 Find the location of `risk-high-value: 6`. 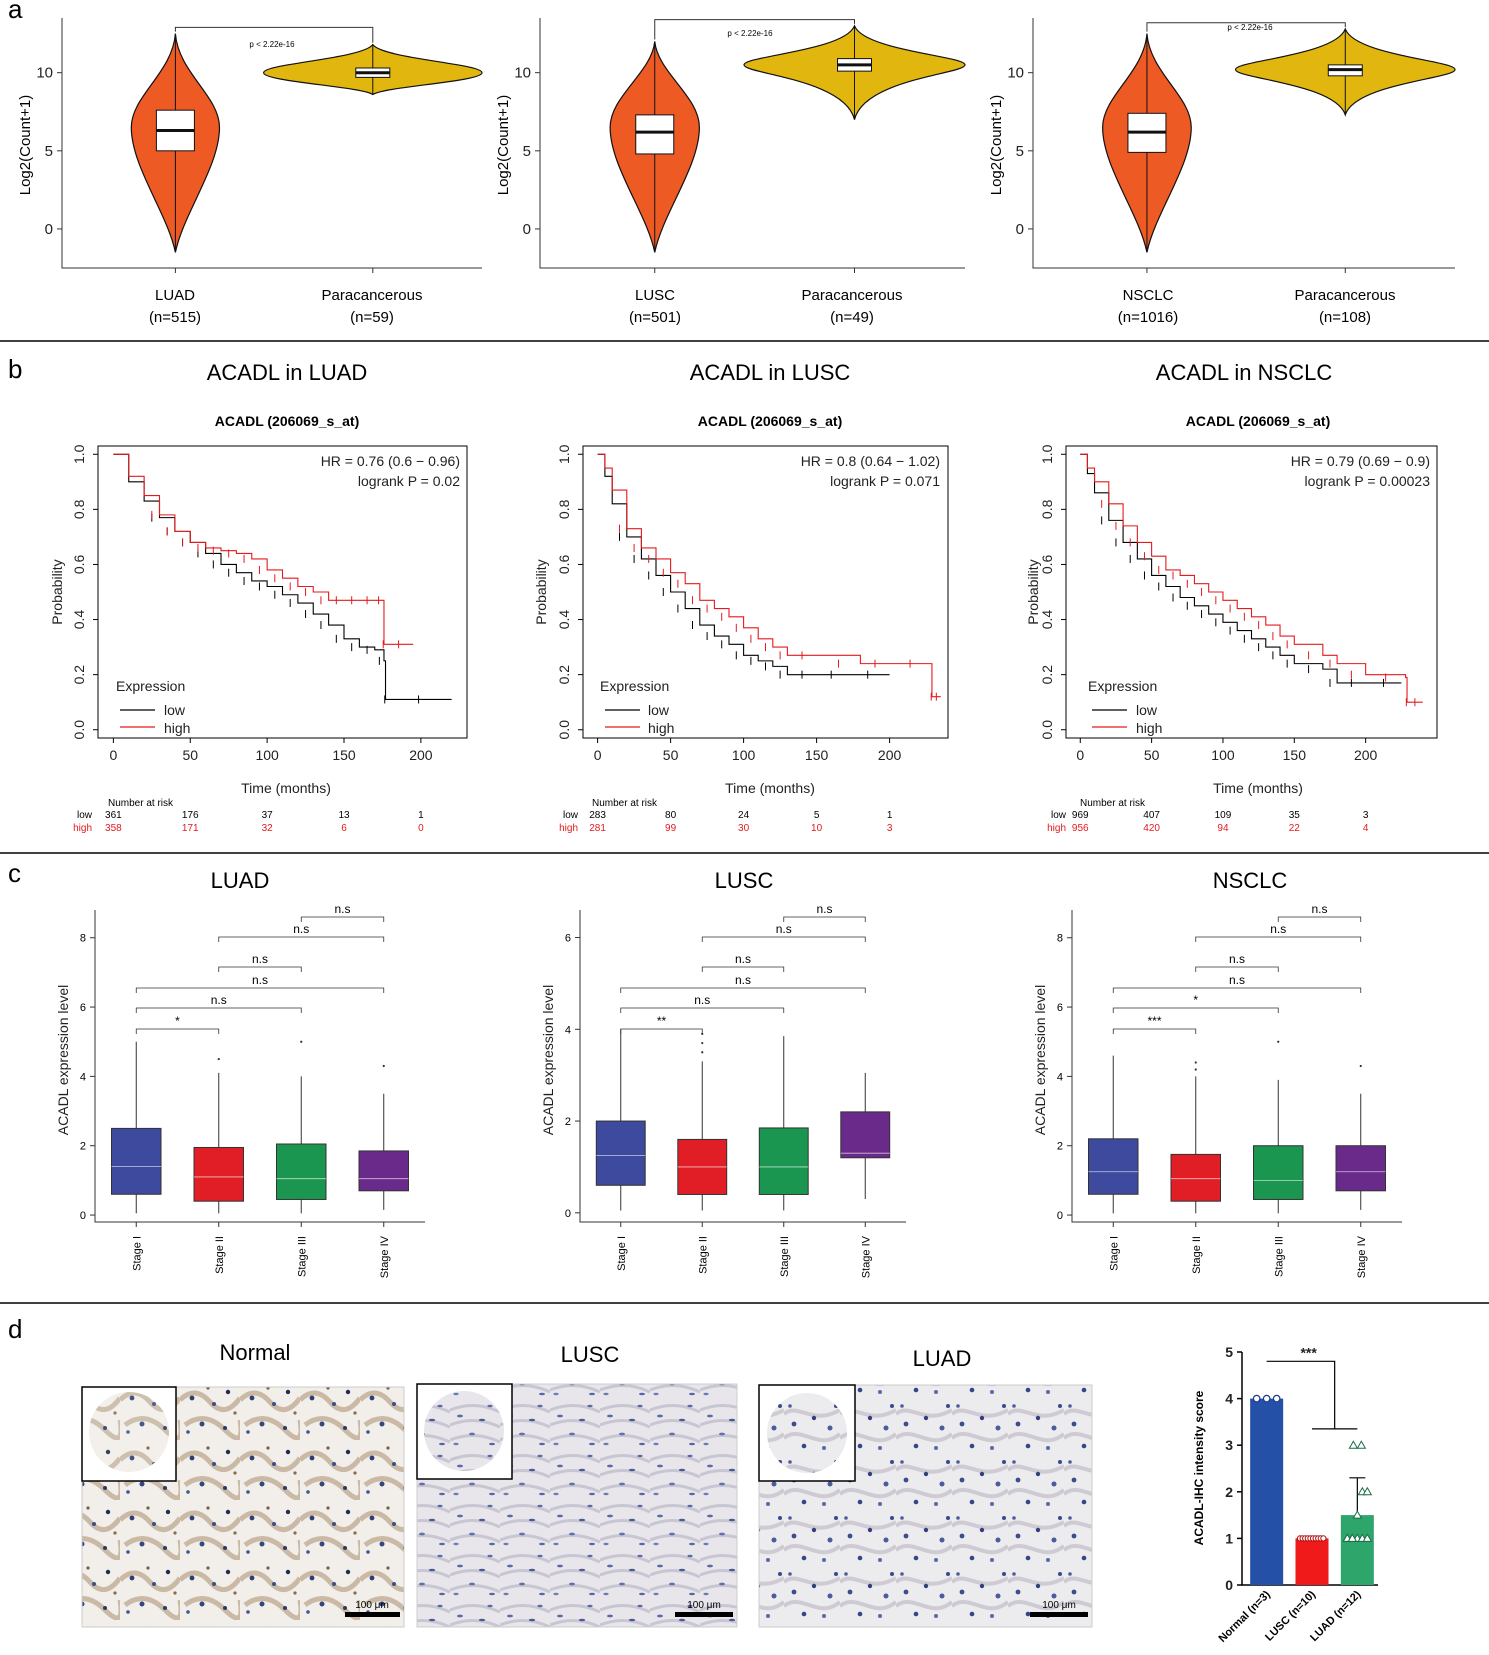

risk-high-value: 6 is located at coordinates (344, 828).